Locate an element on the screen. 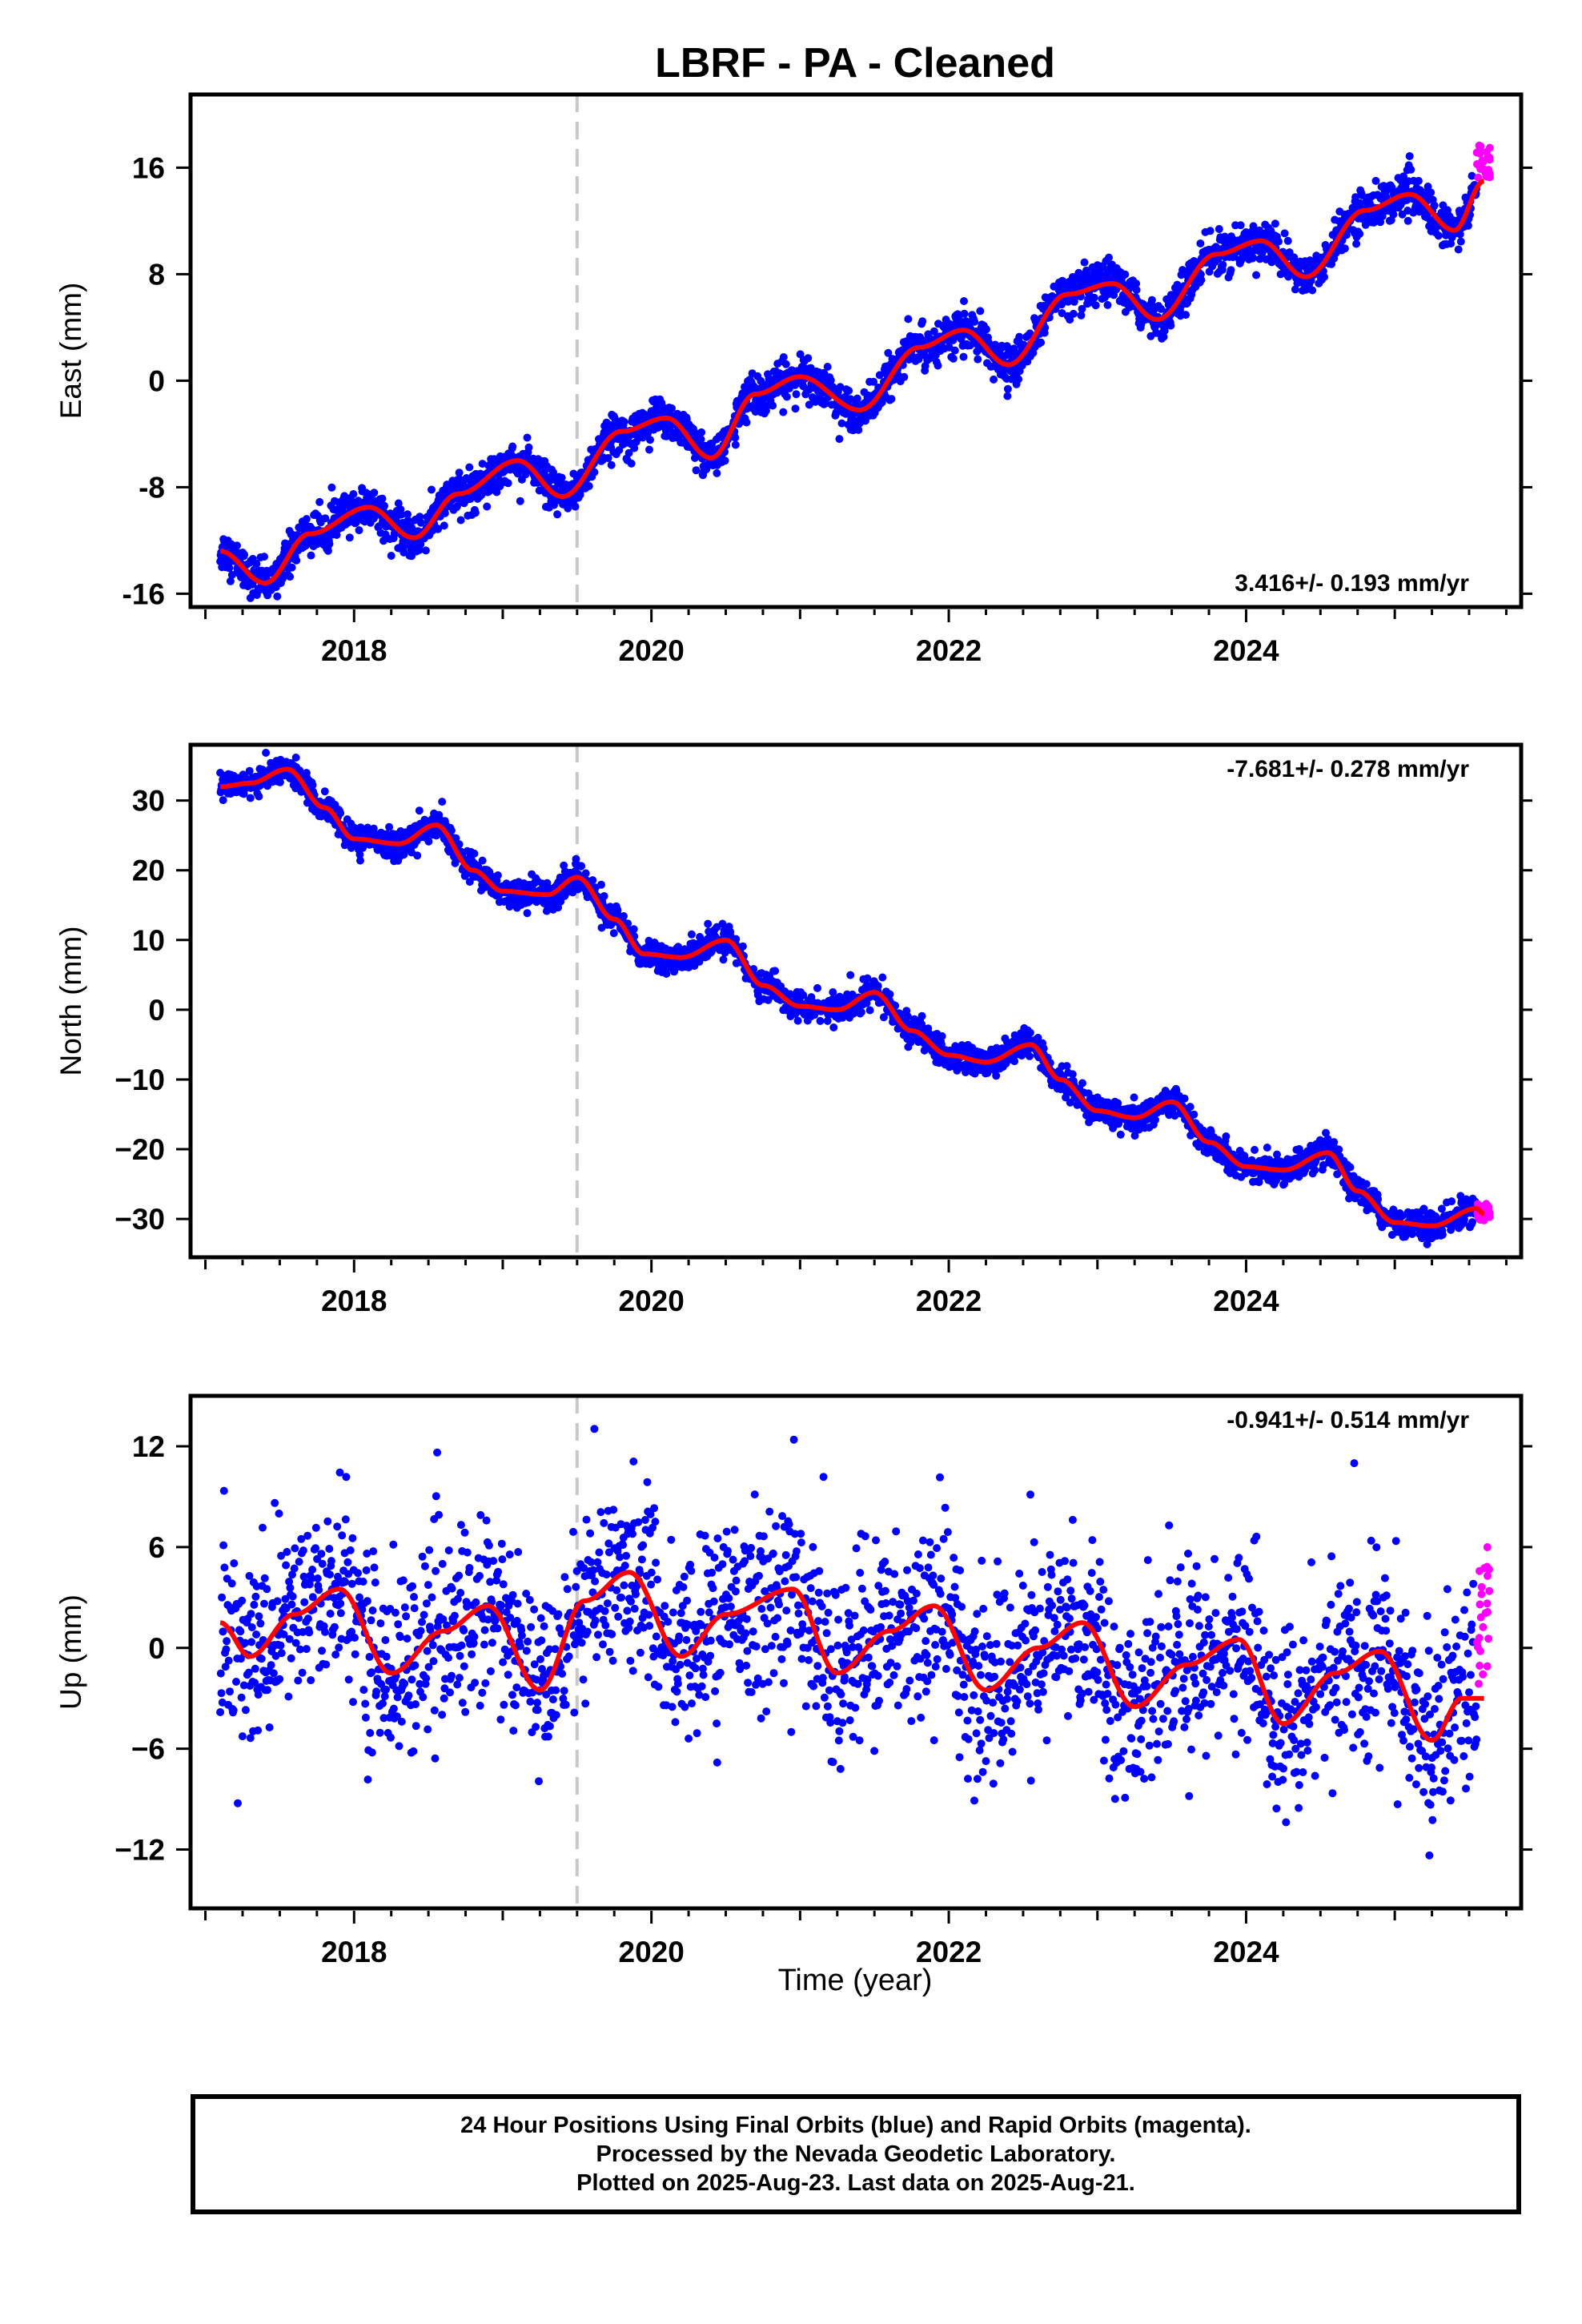  y-tick-label: 0 is located at coordinates (156, 380).